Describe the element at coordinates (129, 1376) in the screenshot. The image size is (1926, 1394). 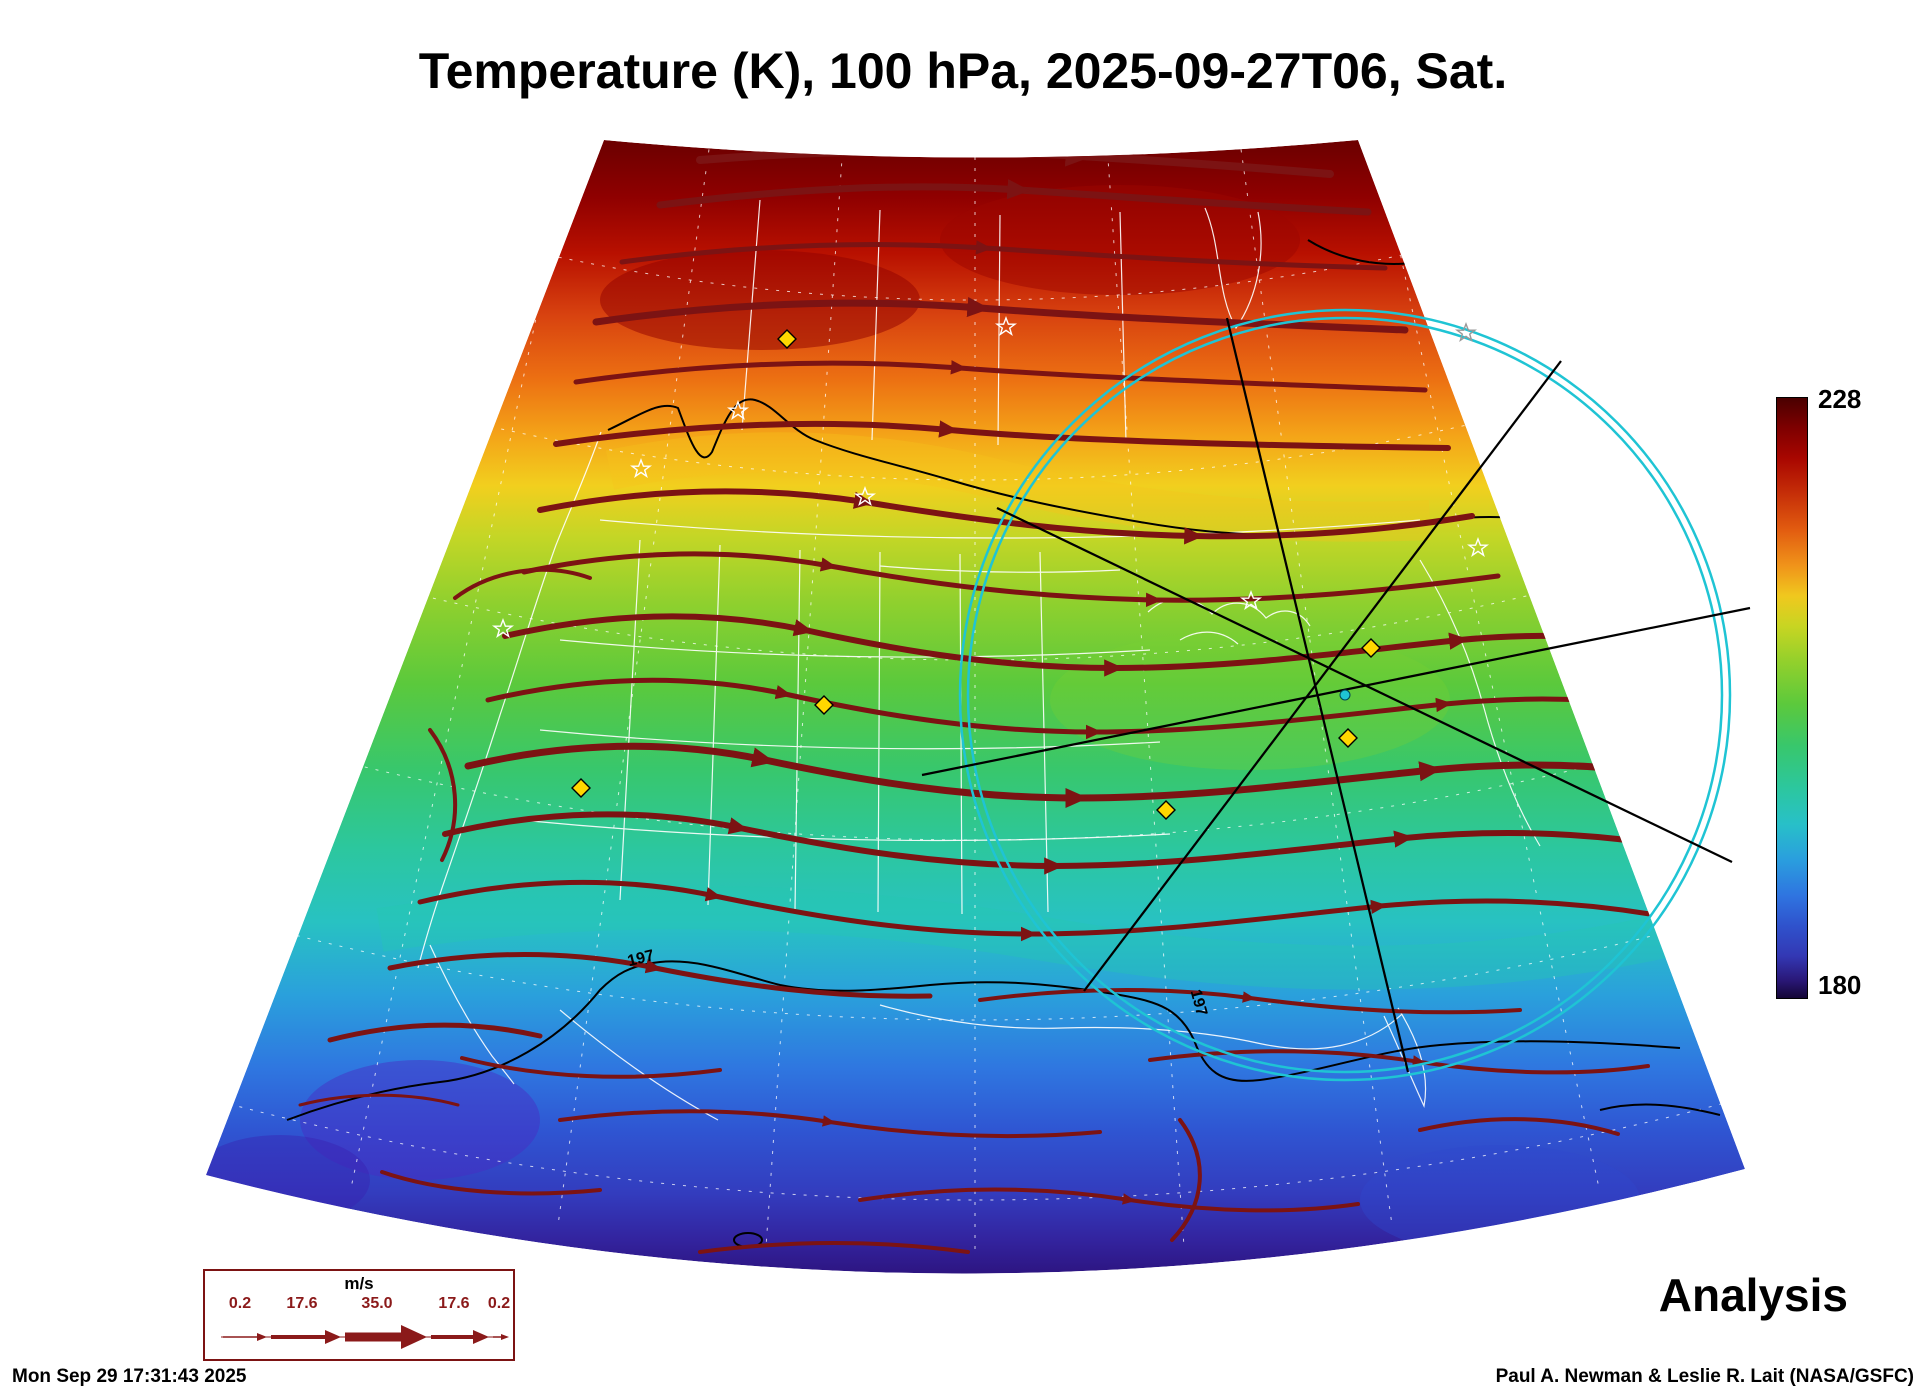
I see `generation-timestamp: Mon Sep 29 17:31:43 2025` at that location.